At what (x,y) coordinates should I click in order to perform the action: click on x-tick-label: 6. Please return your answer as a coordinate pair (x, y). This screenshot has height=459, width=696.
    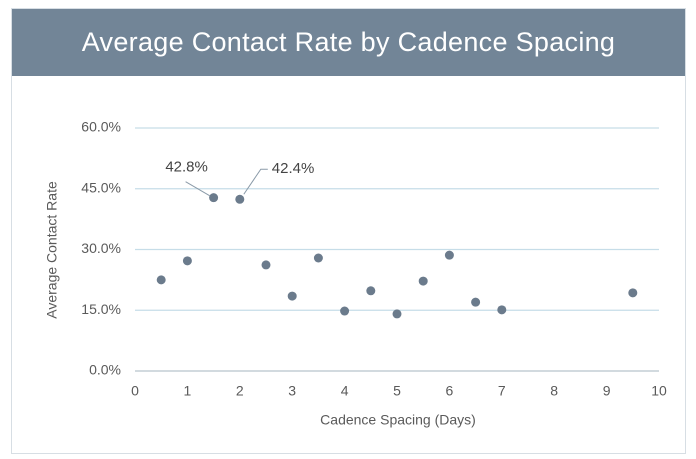
    Looking at the image, I should click on (450, 391).